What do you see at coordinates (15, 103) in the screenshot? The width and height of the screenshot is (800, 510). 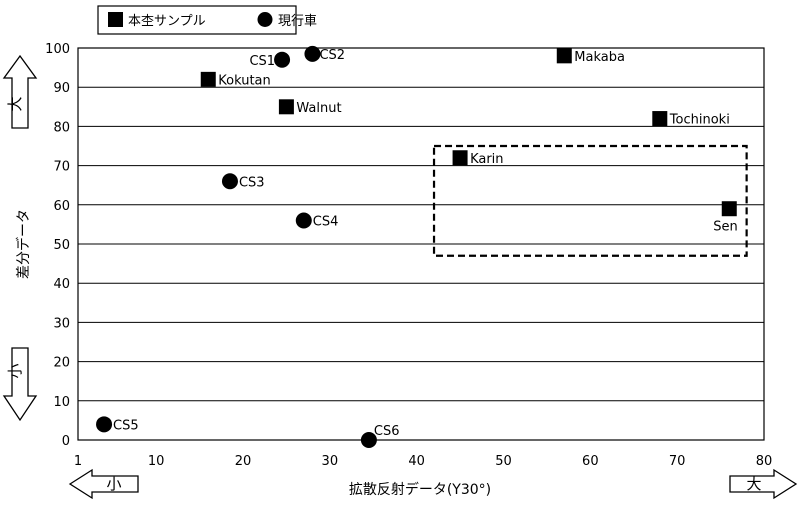 I see `y-high-label: 大` at bounding box center [15, 103].